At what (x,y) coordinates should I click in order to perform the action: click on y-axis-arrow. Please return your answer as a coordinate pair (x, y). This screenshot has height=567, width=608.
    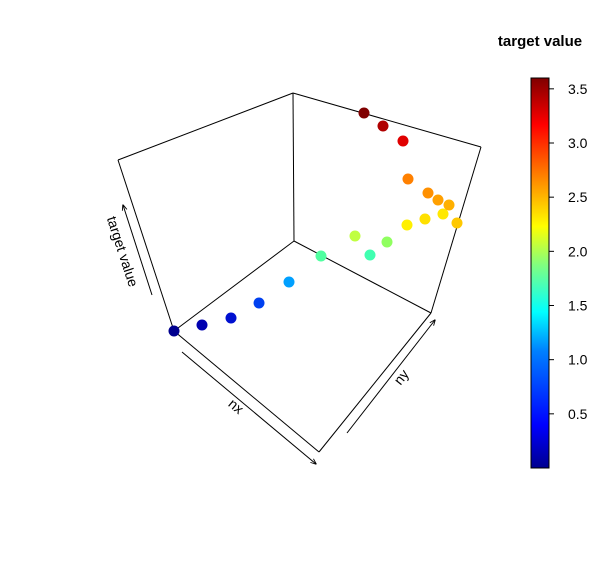
    Looking at the image, I should click on (390, 377).